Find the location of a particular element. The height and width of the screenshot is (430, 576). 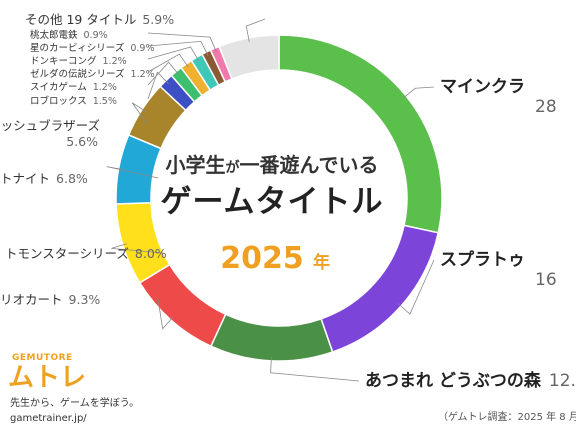

logo-wordmark-small: GEMUTORE is located at coordinates (42, 358).